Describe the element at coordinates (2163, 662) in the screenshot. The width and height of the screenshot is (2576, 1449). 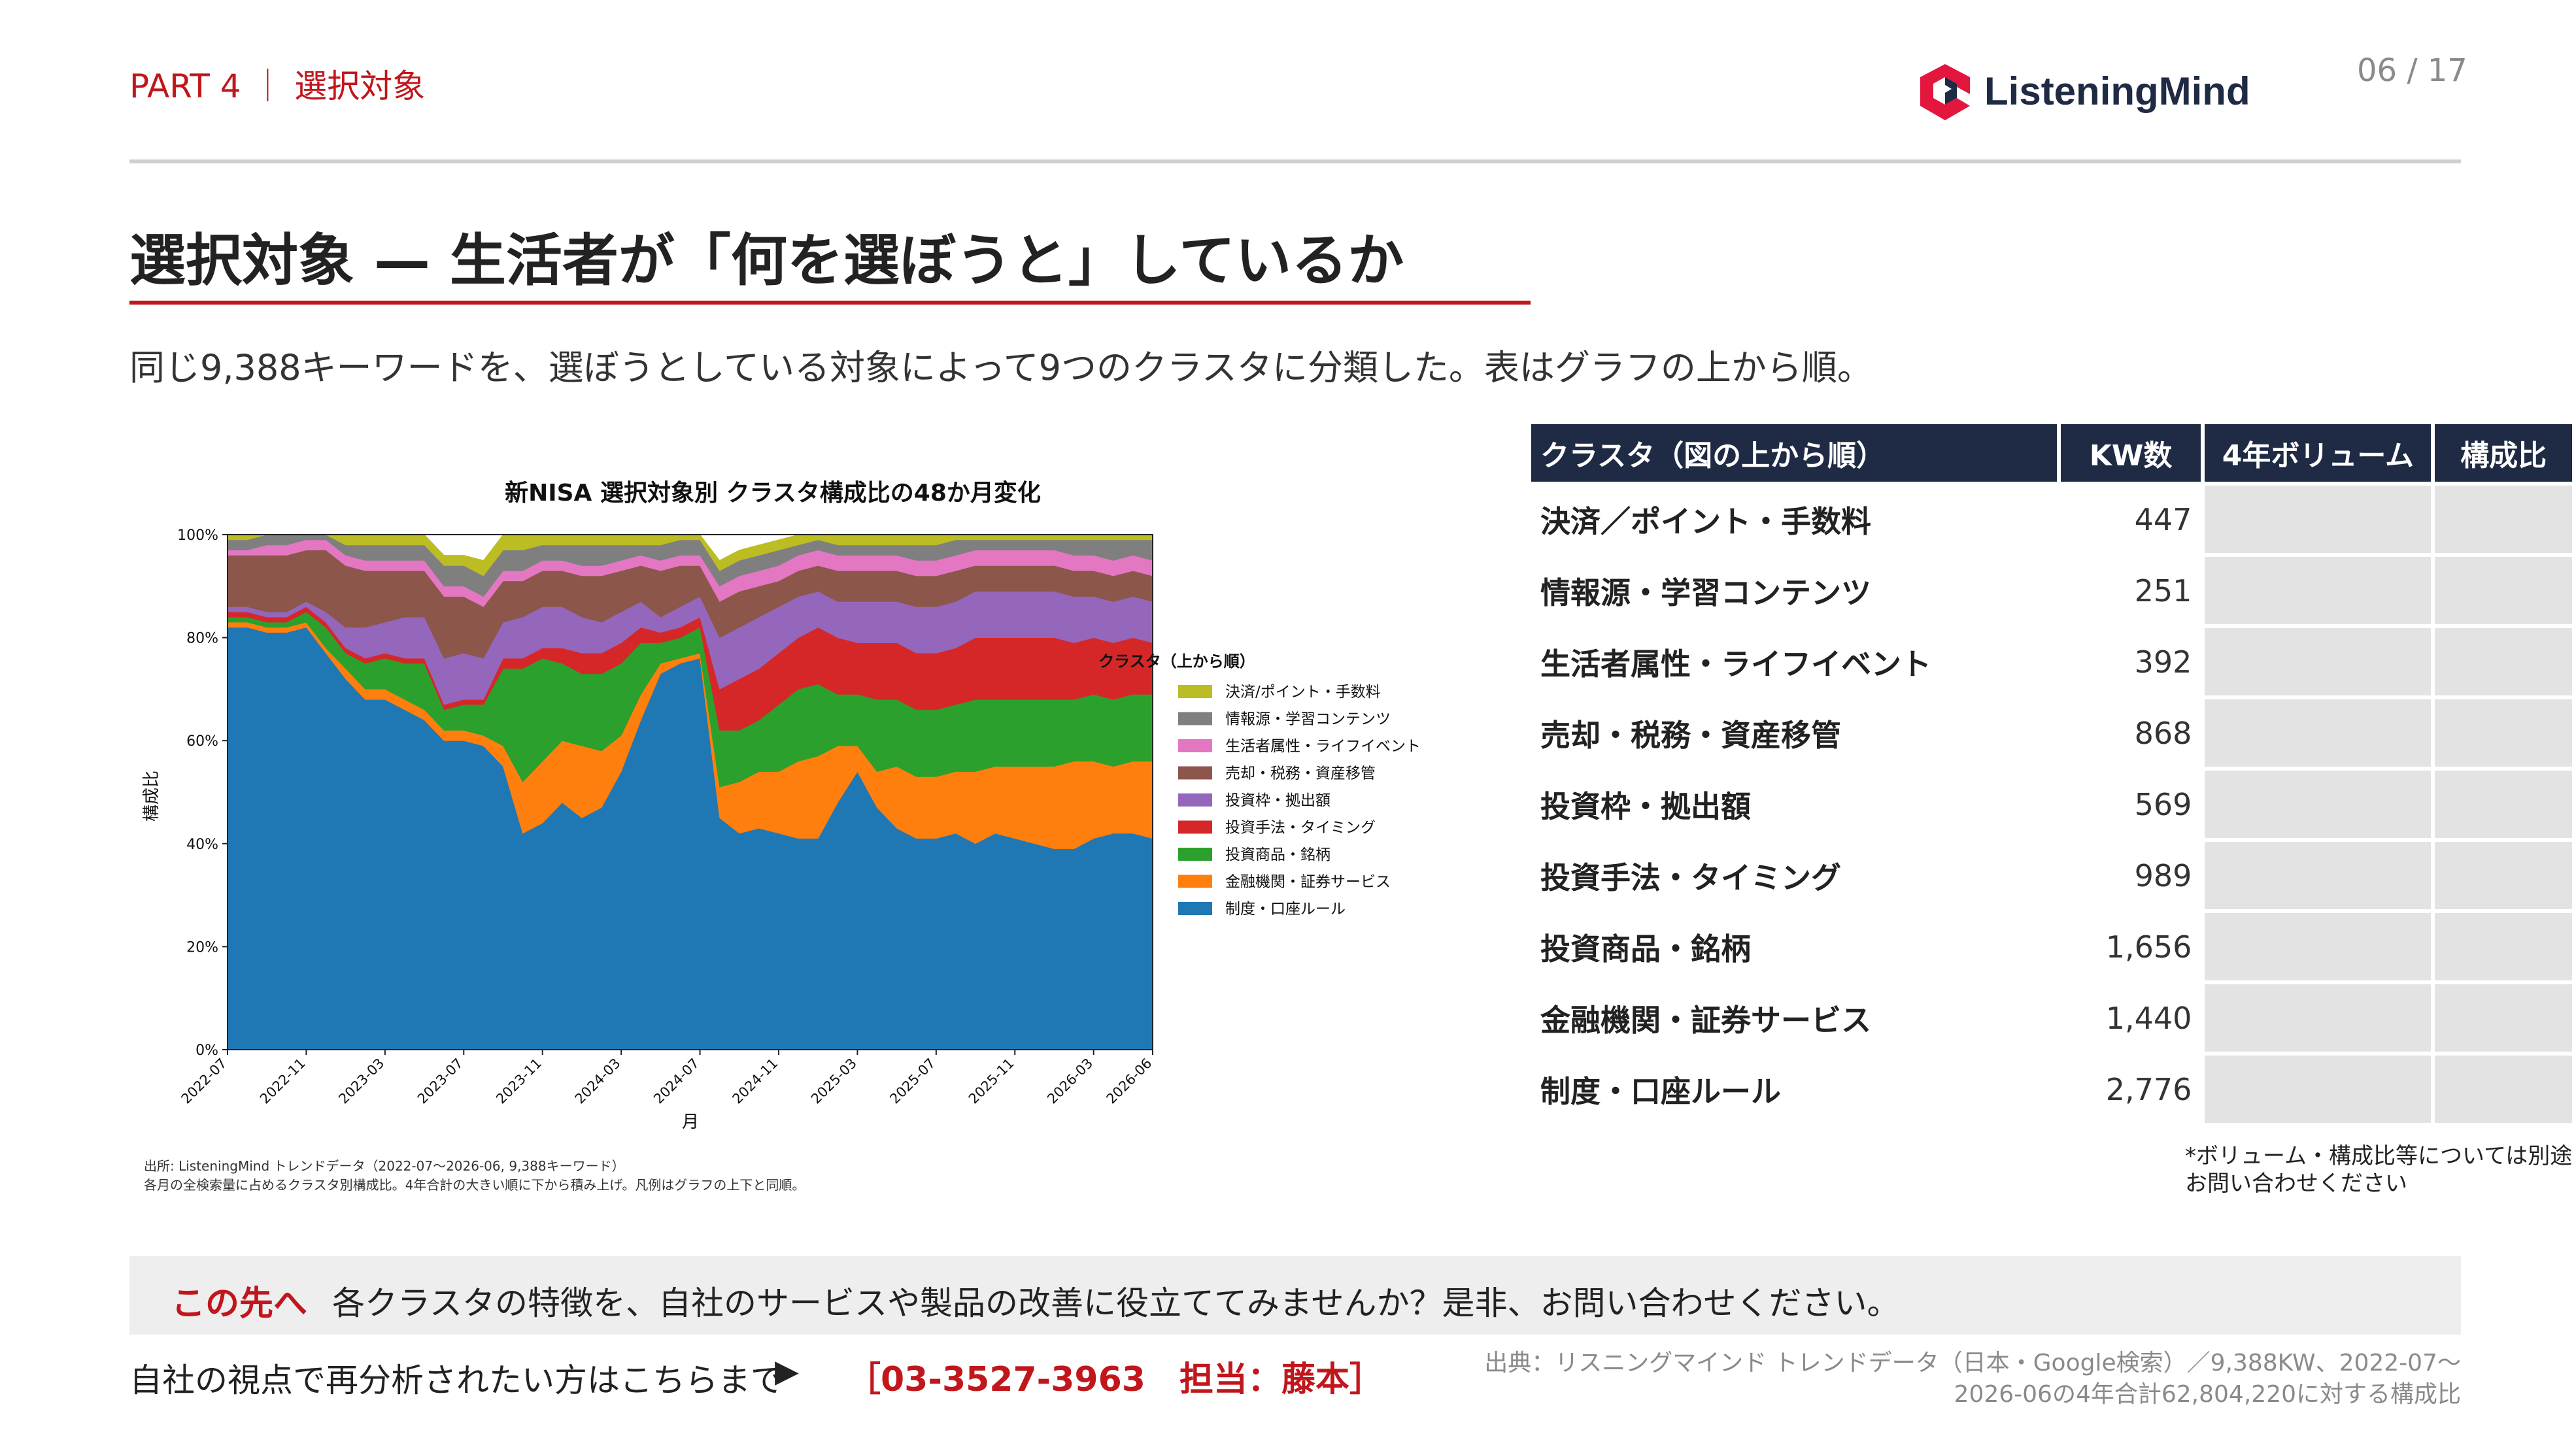
I see `kw-count: 392` at that location.